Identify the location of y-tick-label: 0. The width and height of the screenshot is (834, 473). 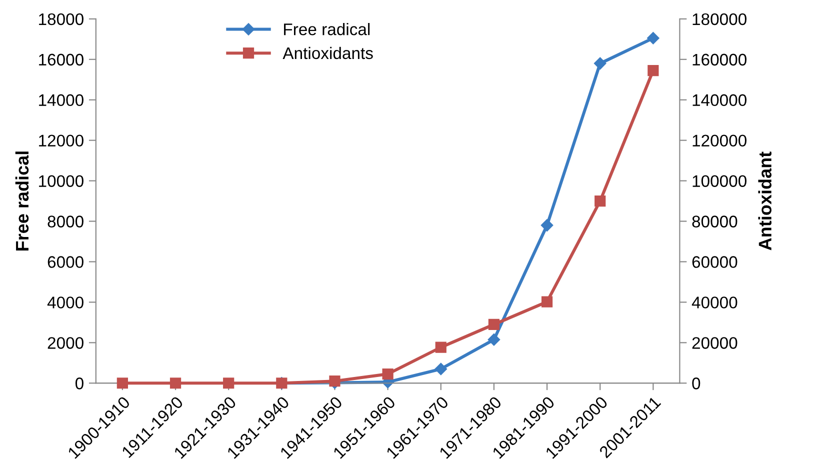
(79, 384).